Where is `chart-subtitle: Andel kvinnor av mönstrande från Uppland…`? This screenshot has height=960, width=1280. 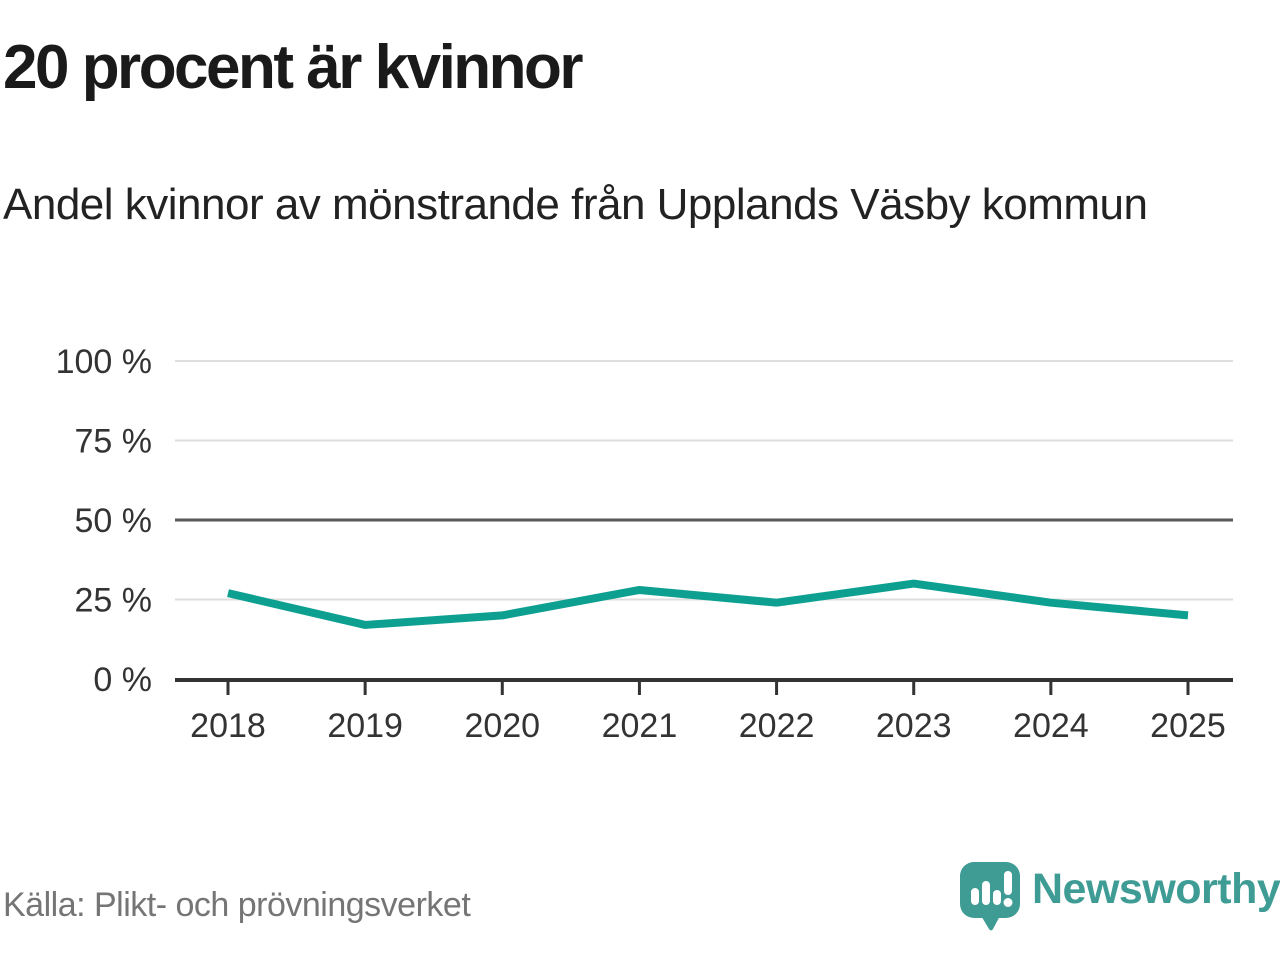 chart-subtitle: Andel kvinnor av mönstrande från Uppland… is located at coordinates (575, 204).